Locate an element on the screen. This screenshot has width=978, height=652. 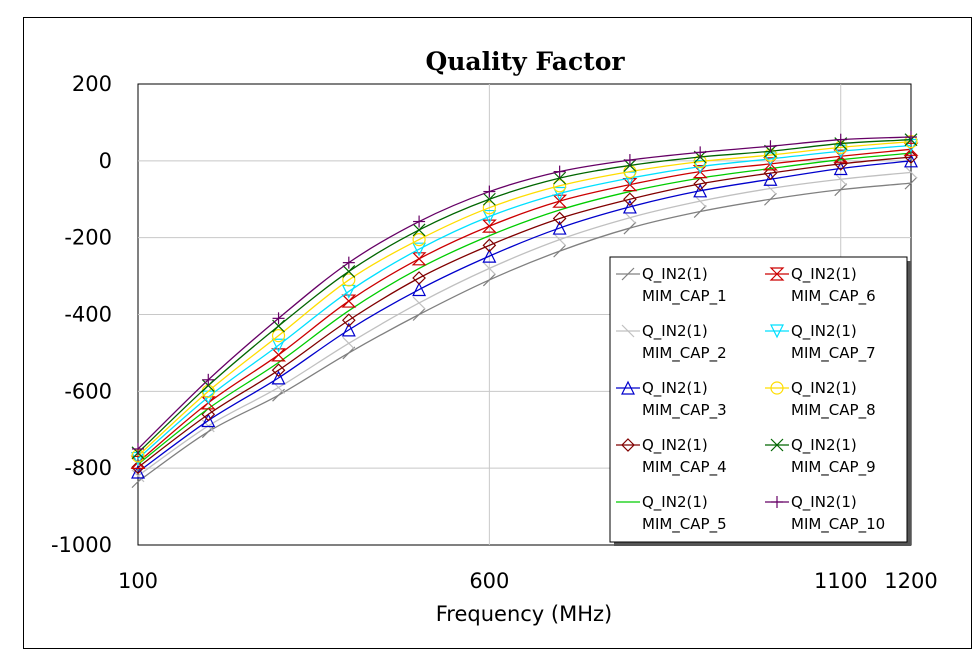
legend-label: MIM_CAP_2 is located at coordinates (684, 353).